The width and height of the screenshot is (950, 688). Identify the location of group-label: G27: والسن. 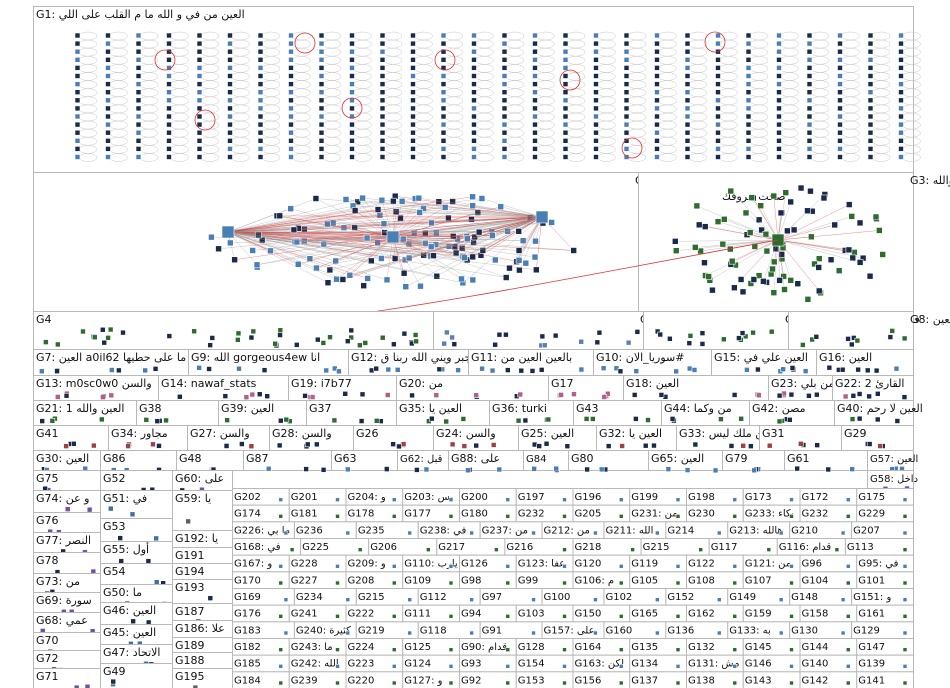
(220, 433).